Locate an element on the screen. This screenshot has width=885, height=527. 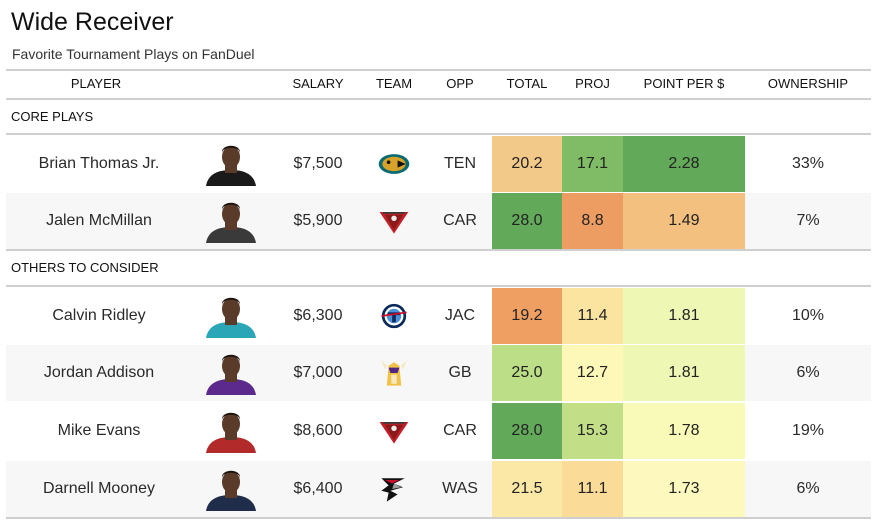
table-row: Darnell Mooney $6,400 WAS 21.5 11.1 1.73 6% is located at coordinates (438, 489).